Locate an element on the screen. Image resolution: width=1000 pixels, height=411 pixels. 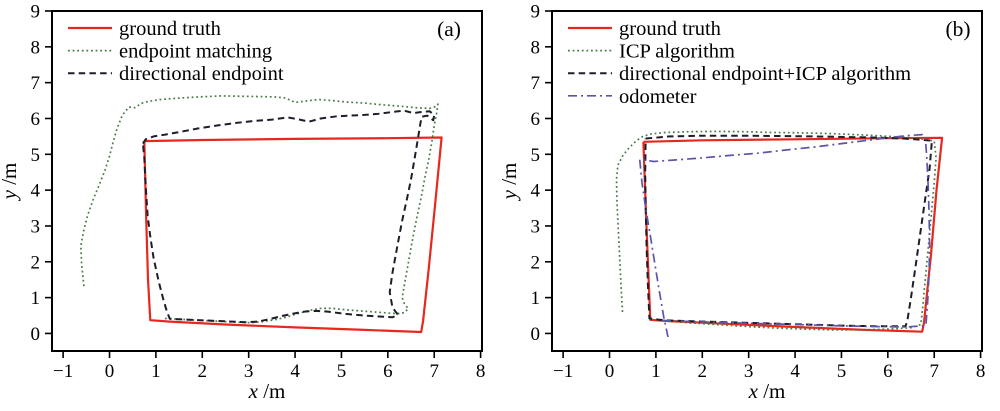
legend-label: ICP algorithm is located at coordinates (677, 52).